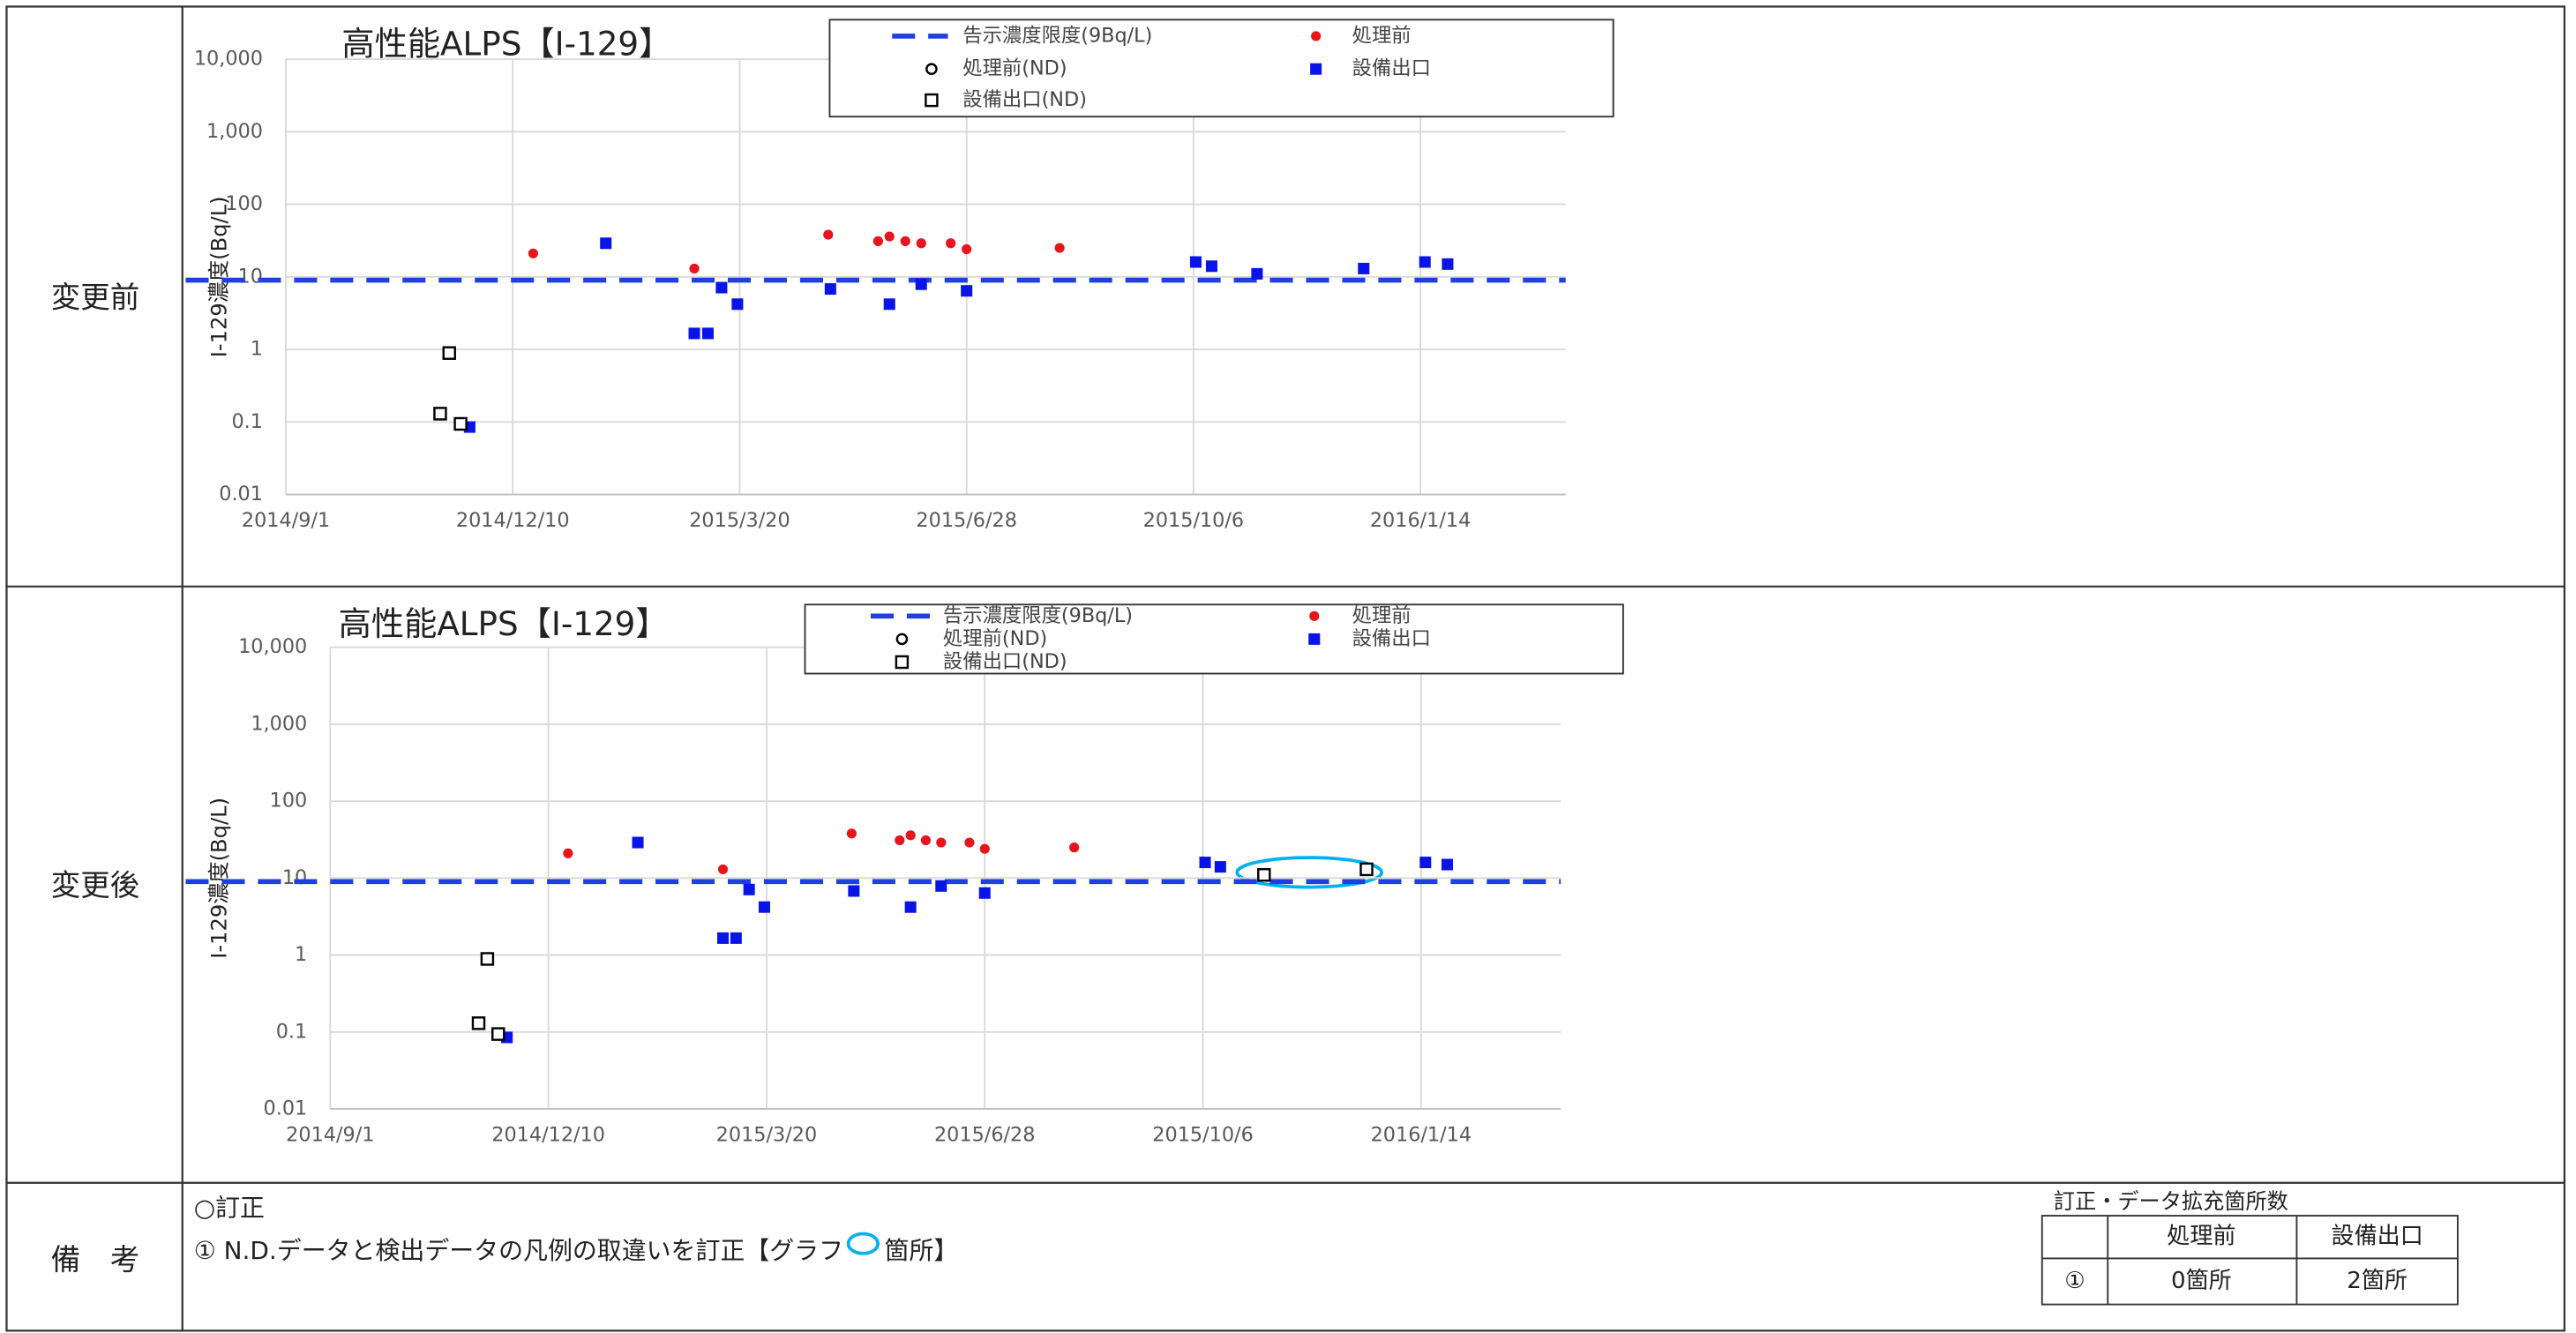 The height and width of the screenshot is (1333, 2576). I want to click on table-header: 設備出口, so click(2377, 1237).